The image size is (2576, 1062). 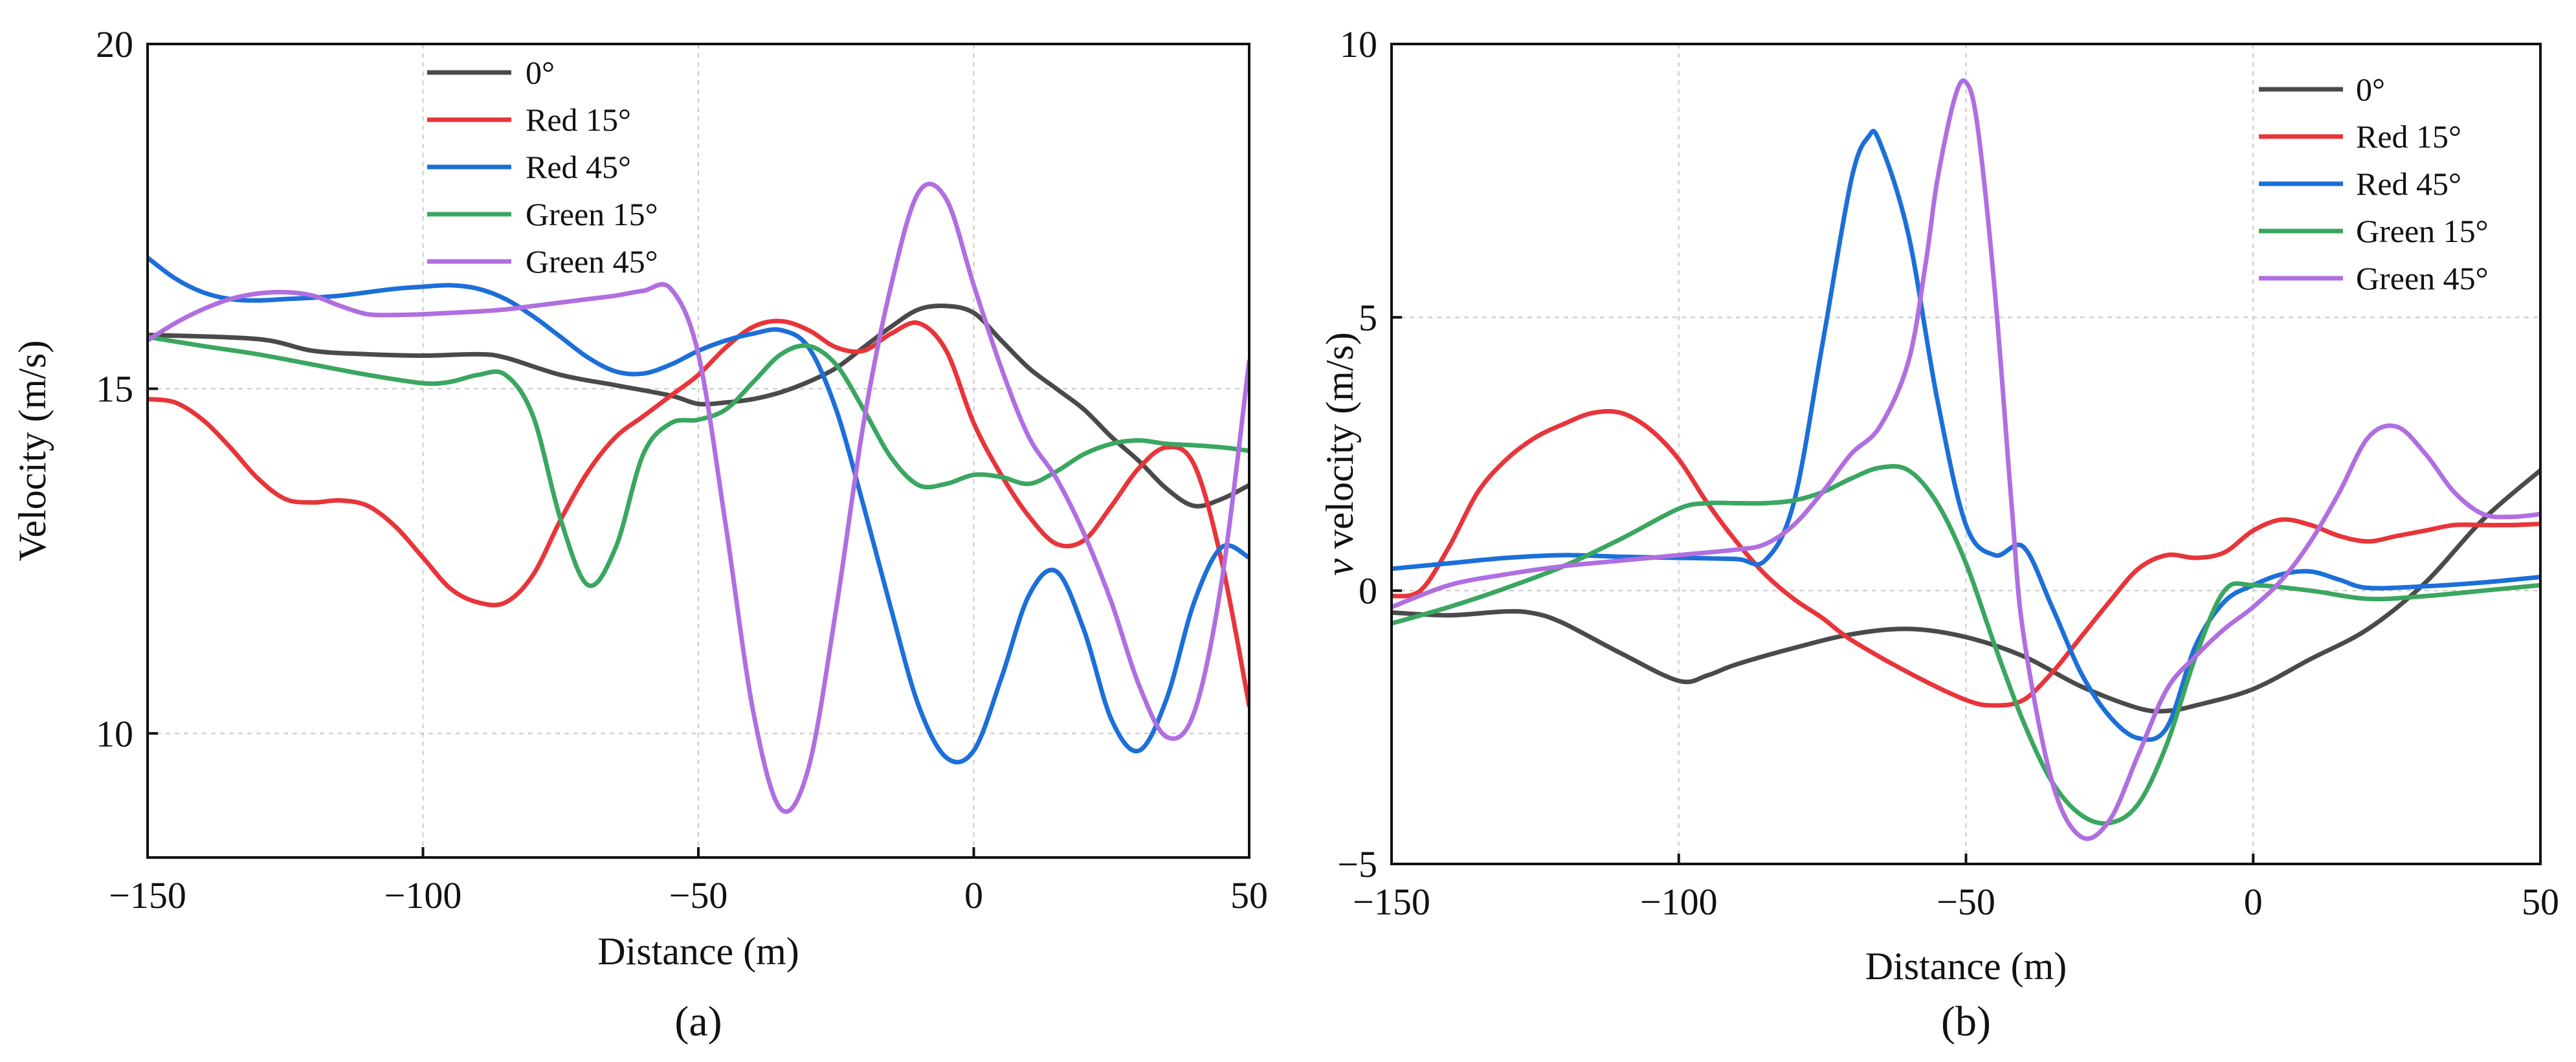 What do you see at coordinates (1249, 895) in the screenshot?
I see `chart-a-x-tick-label: 50` at bounding box center [1249, 895].